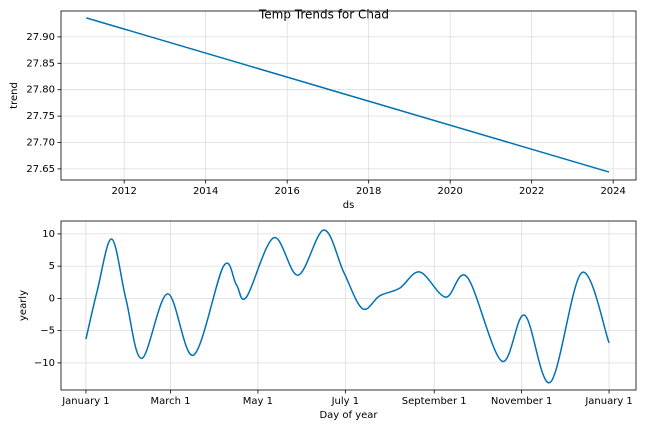 This screenshot has height=432, width=648. I want to click on y-tick-label: 0, so click(52, 298).